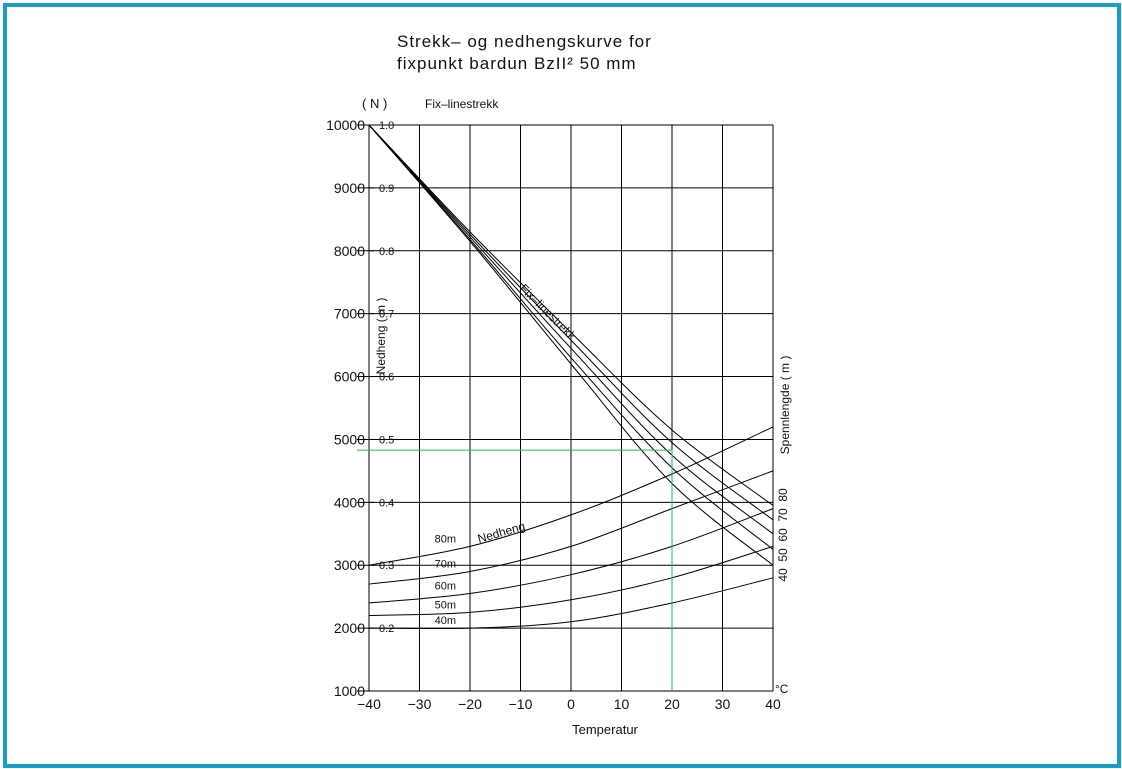 This screenshot has height=769, width=1122. I want to click on y-tick-label: 2000, so click(349, 628).